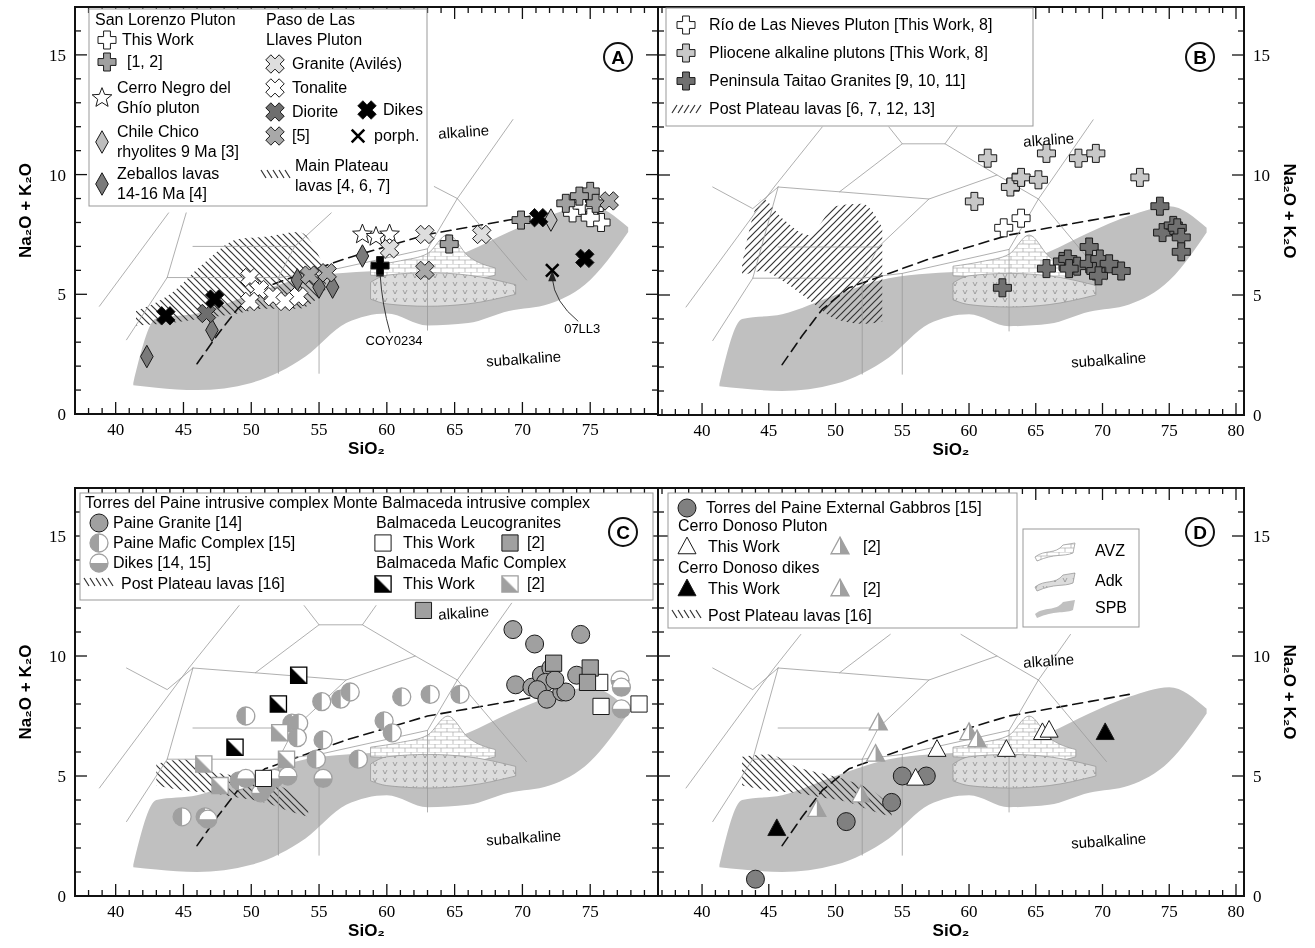 The image size is (1315, 948). What do you see at coordinates (162, 562) in the screenshot?
I see `legend-label: Dikes [14, 15]` at bounding box center [162, 562].